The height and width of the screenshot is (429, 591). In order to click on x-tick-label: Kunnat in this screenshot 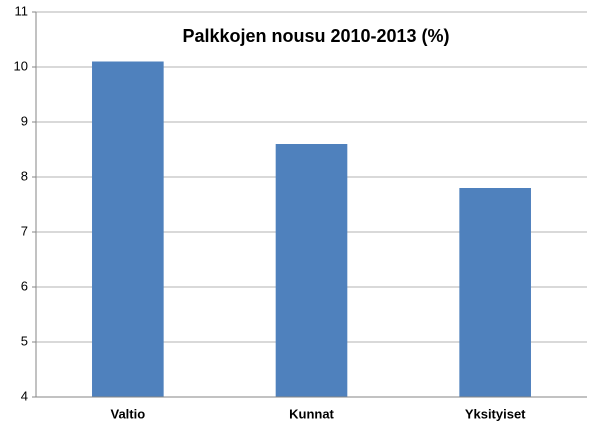, I will do `click(311, 413)`.